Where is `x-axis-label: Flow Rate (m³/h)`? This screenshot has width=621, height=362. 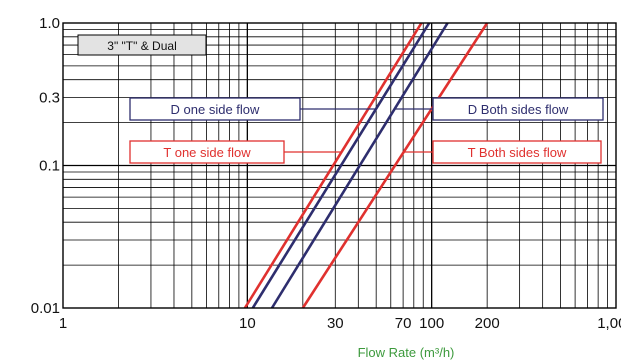 x-axis-label: Flow Rate (m³/h) is located at coordinates (406, 352).